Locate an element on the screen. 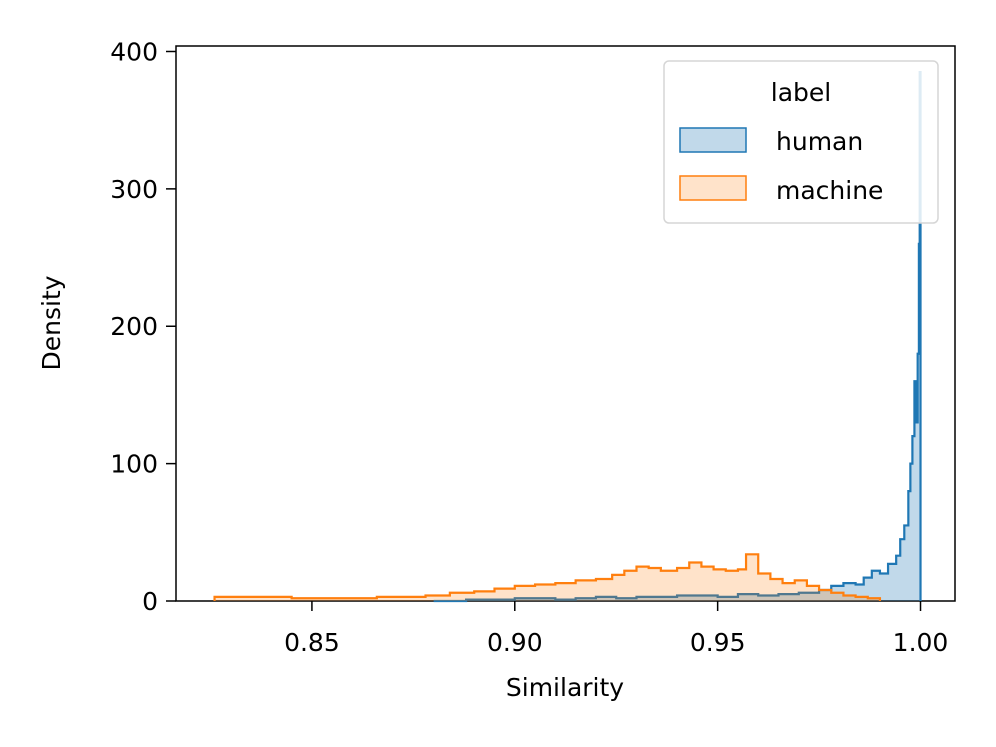  y-tick-label: 100 is located at coordinates (134, 464).